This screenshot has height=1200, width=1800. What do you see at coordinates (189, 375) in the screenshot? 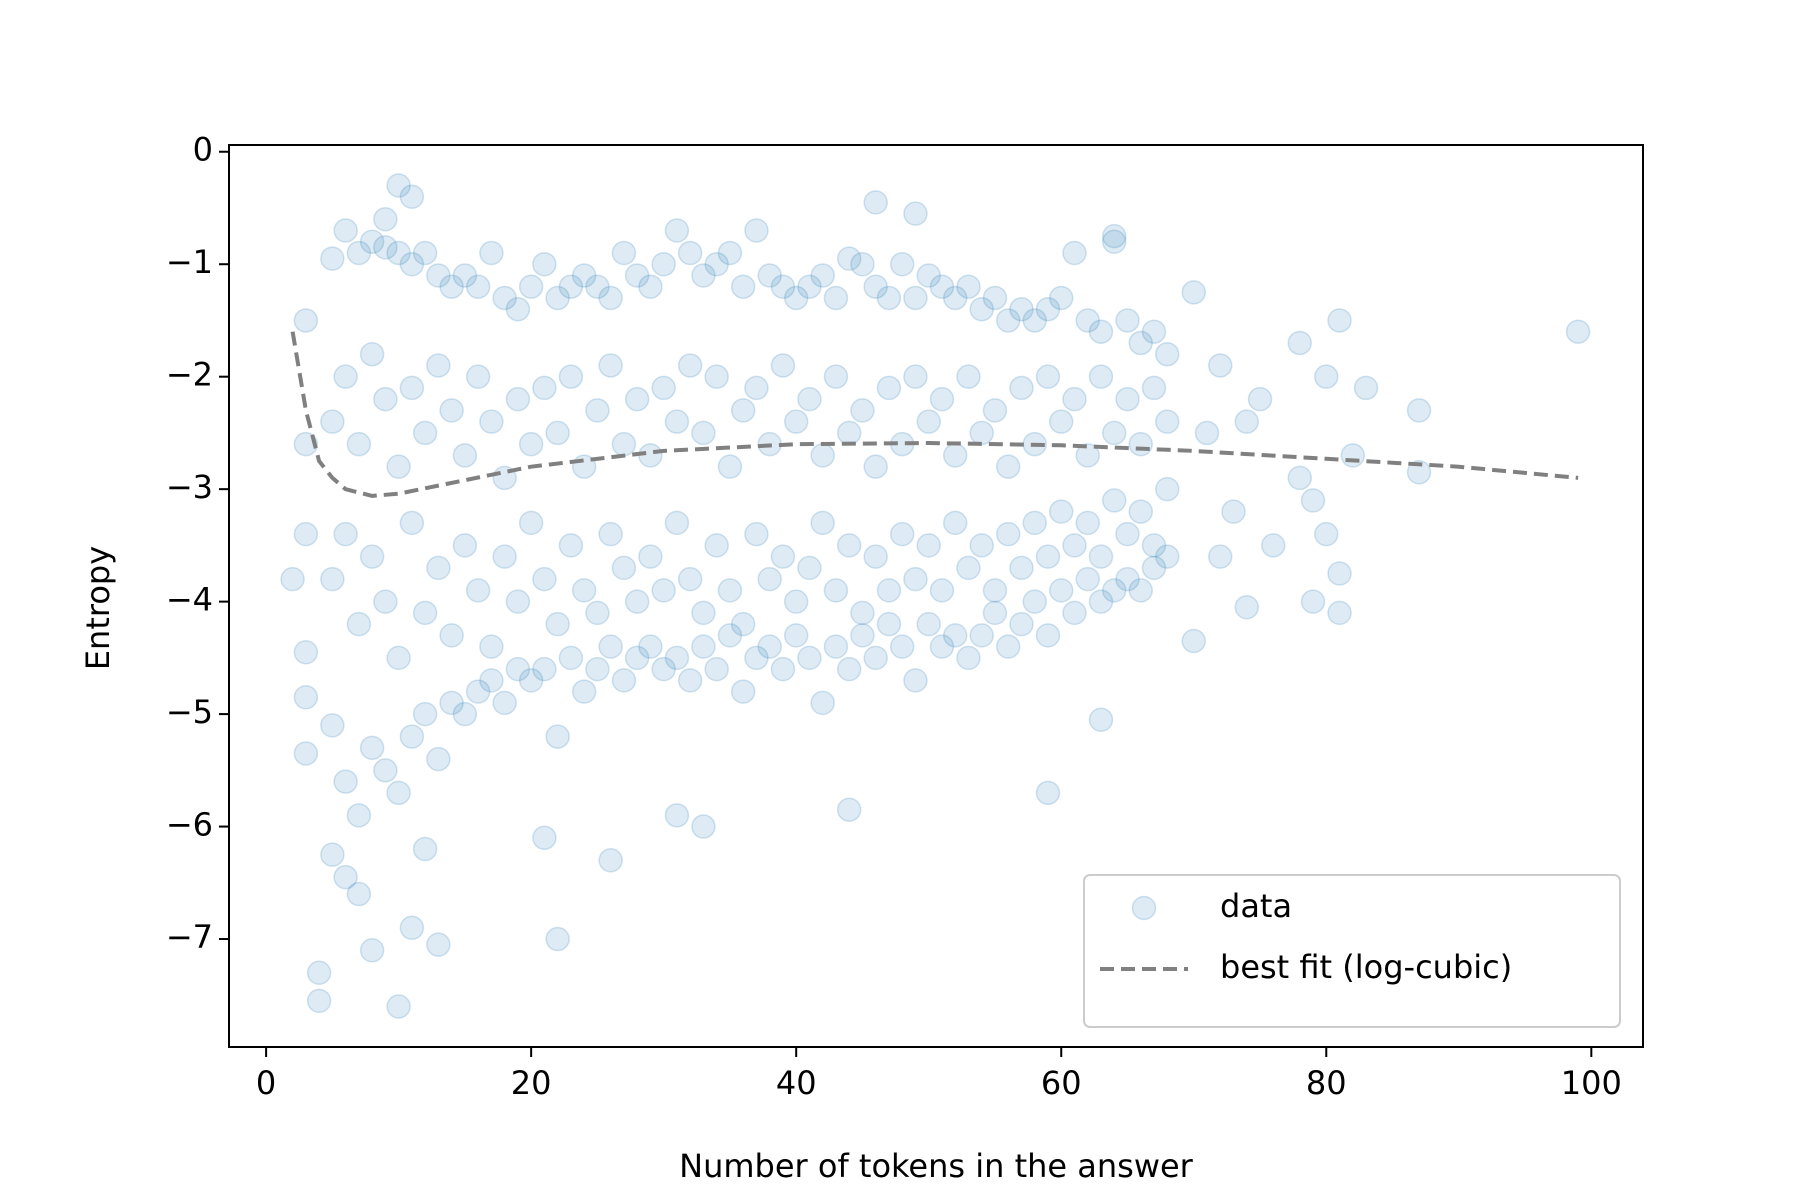
I see `y-tick-label: −2` at bounding box center [189, 375].